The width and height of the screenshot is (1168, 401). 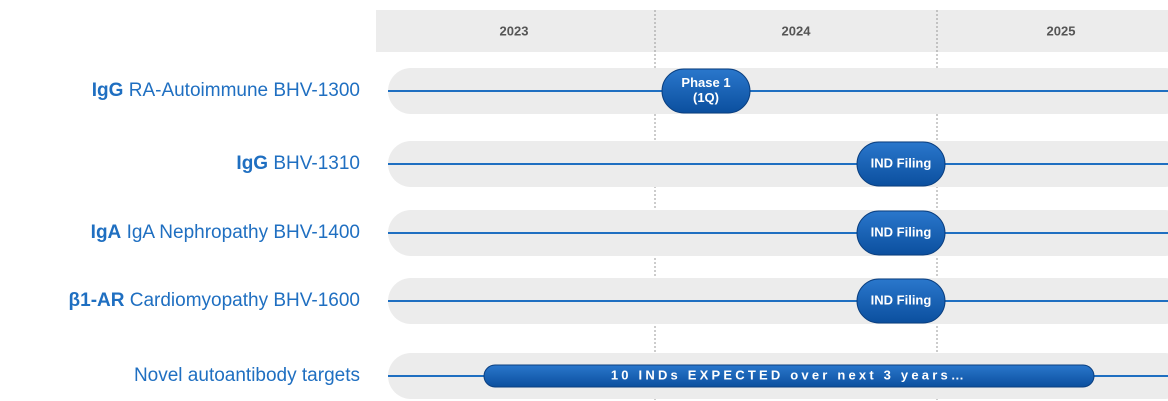 I want to click on row-prefix: IgA, so click(x=106, y=232).